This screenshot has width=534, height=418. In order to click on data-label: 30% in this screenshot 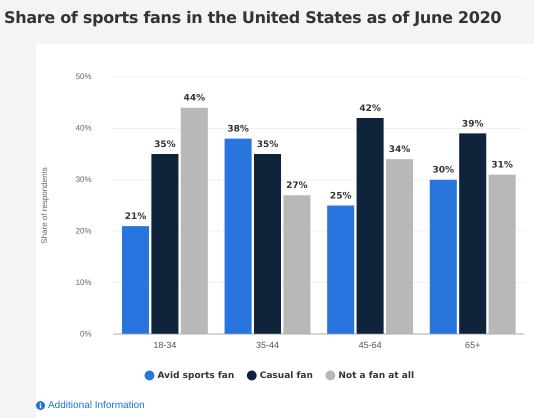, I will do `click(443, 171)`.